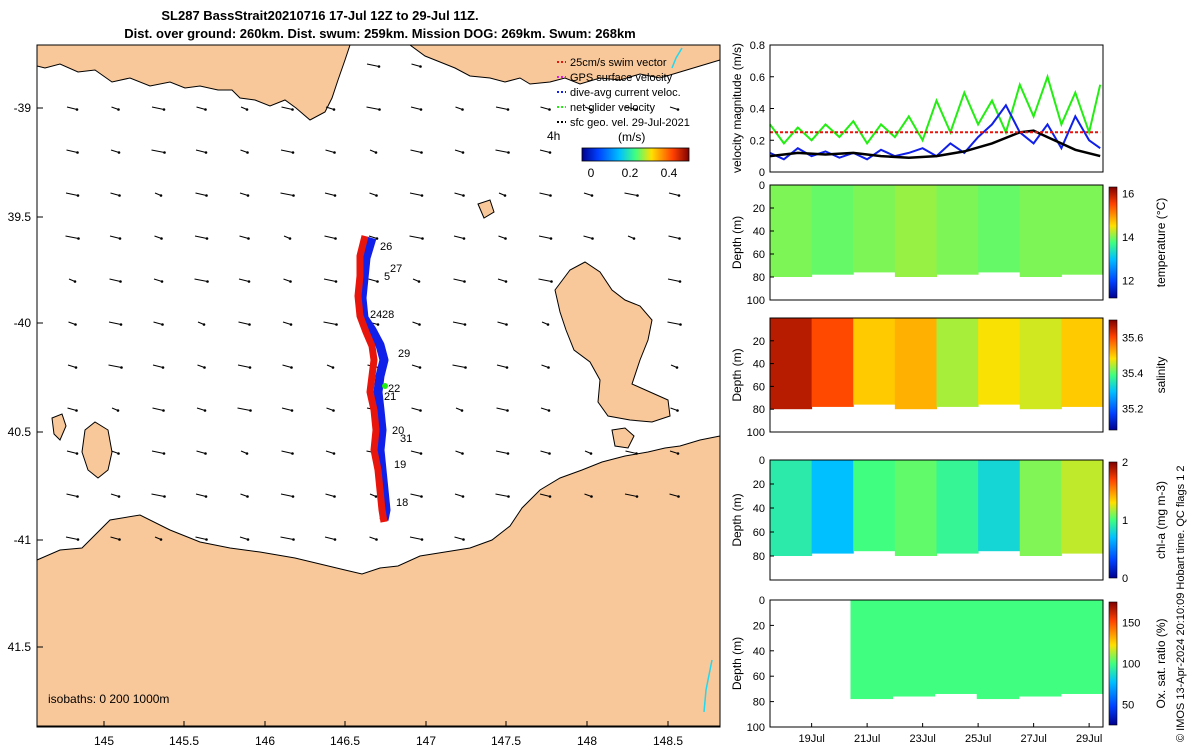  What do you see at coordinates (1125, 463) in the screenshot?
I see `colorbar-tick-label: 2` at bounding box center [1125, 463].